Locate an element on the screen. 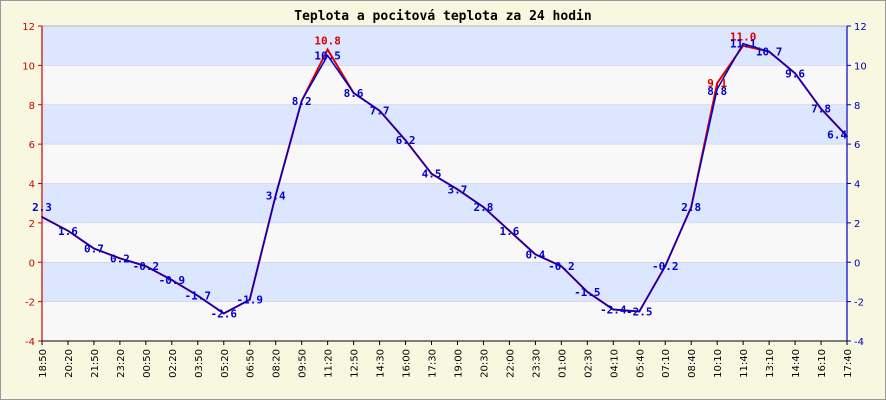  data-label-temperature: -2.6 is located at coordinates (224, 313).